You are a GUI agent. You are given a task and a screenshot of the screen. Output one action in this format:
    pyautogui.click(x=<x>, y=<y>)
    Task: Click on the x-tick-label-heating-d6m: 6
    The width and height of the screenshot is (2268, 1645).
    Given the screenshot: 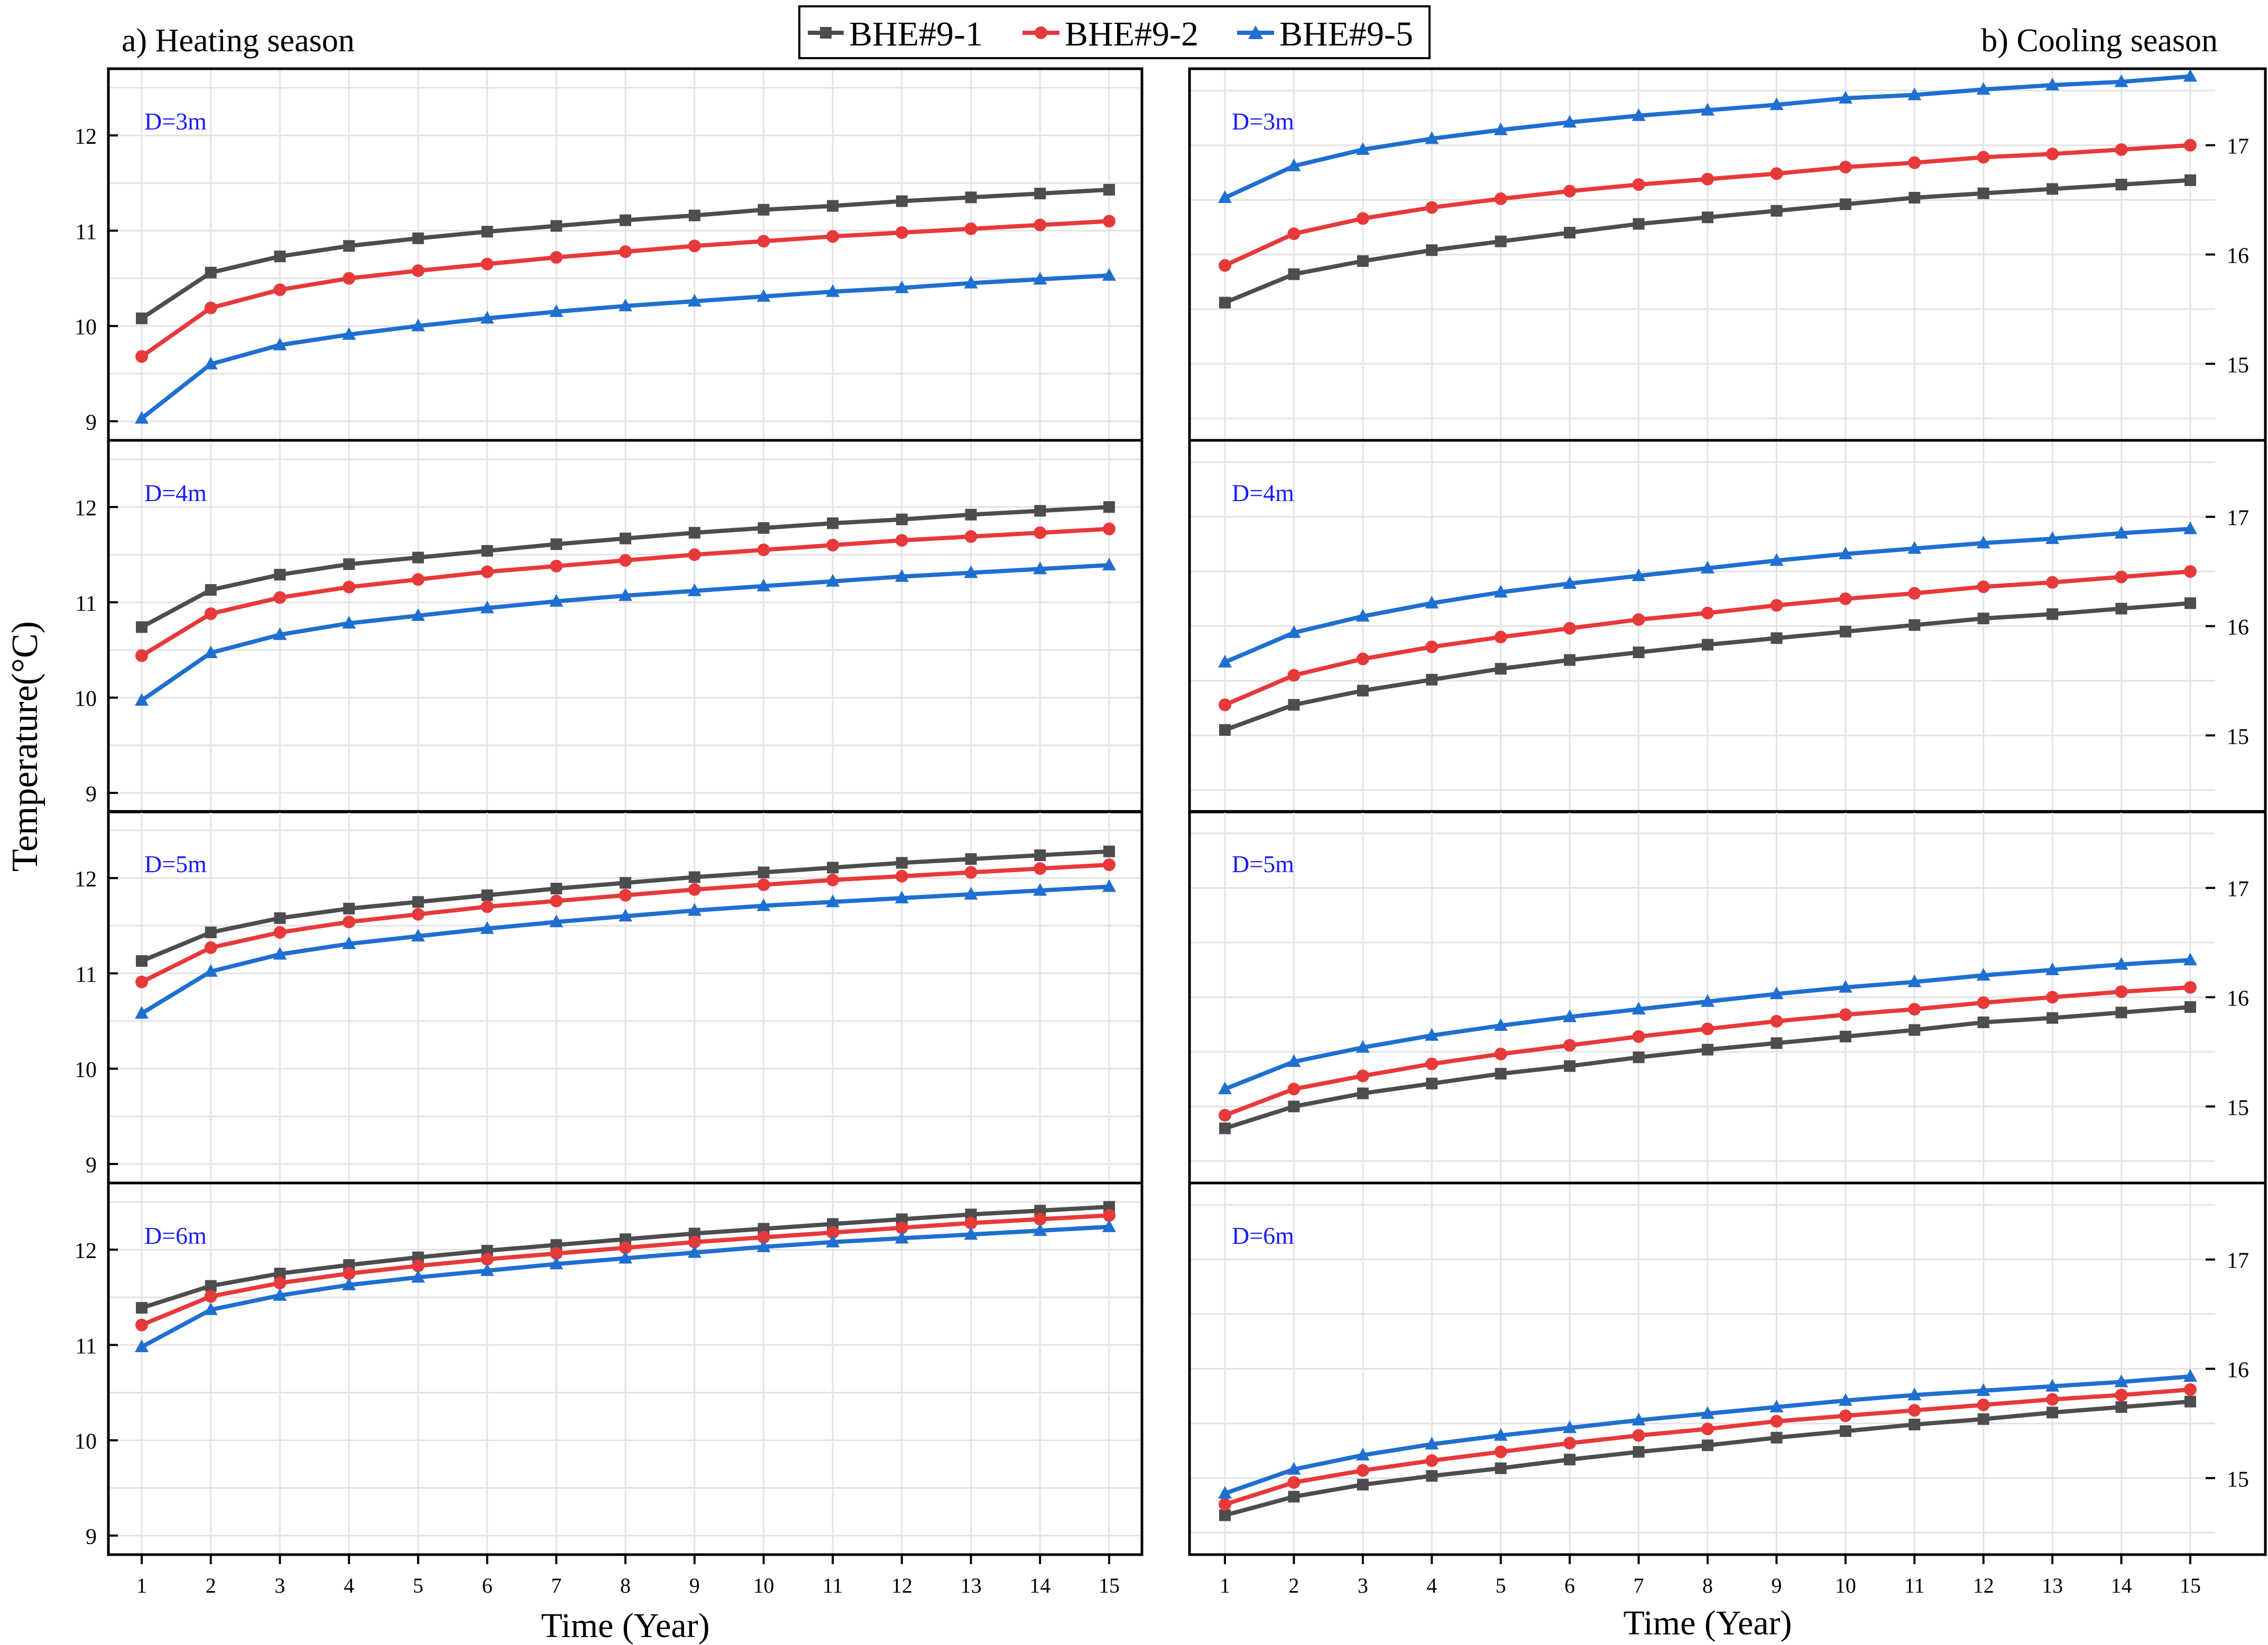 What is the action you would take?
    pyautogui.click(x=488, y=1585)
    